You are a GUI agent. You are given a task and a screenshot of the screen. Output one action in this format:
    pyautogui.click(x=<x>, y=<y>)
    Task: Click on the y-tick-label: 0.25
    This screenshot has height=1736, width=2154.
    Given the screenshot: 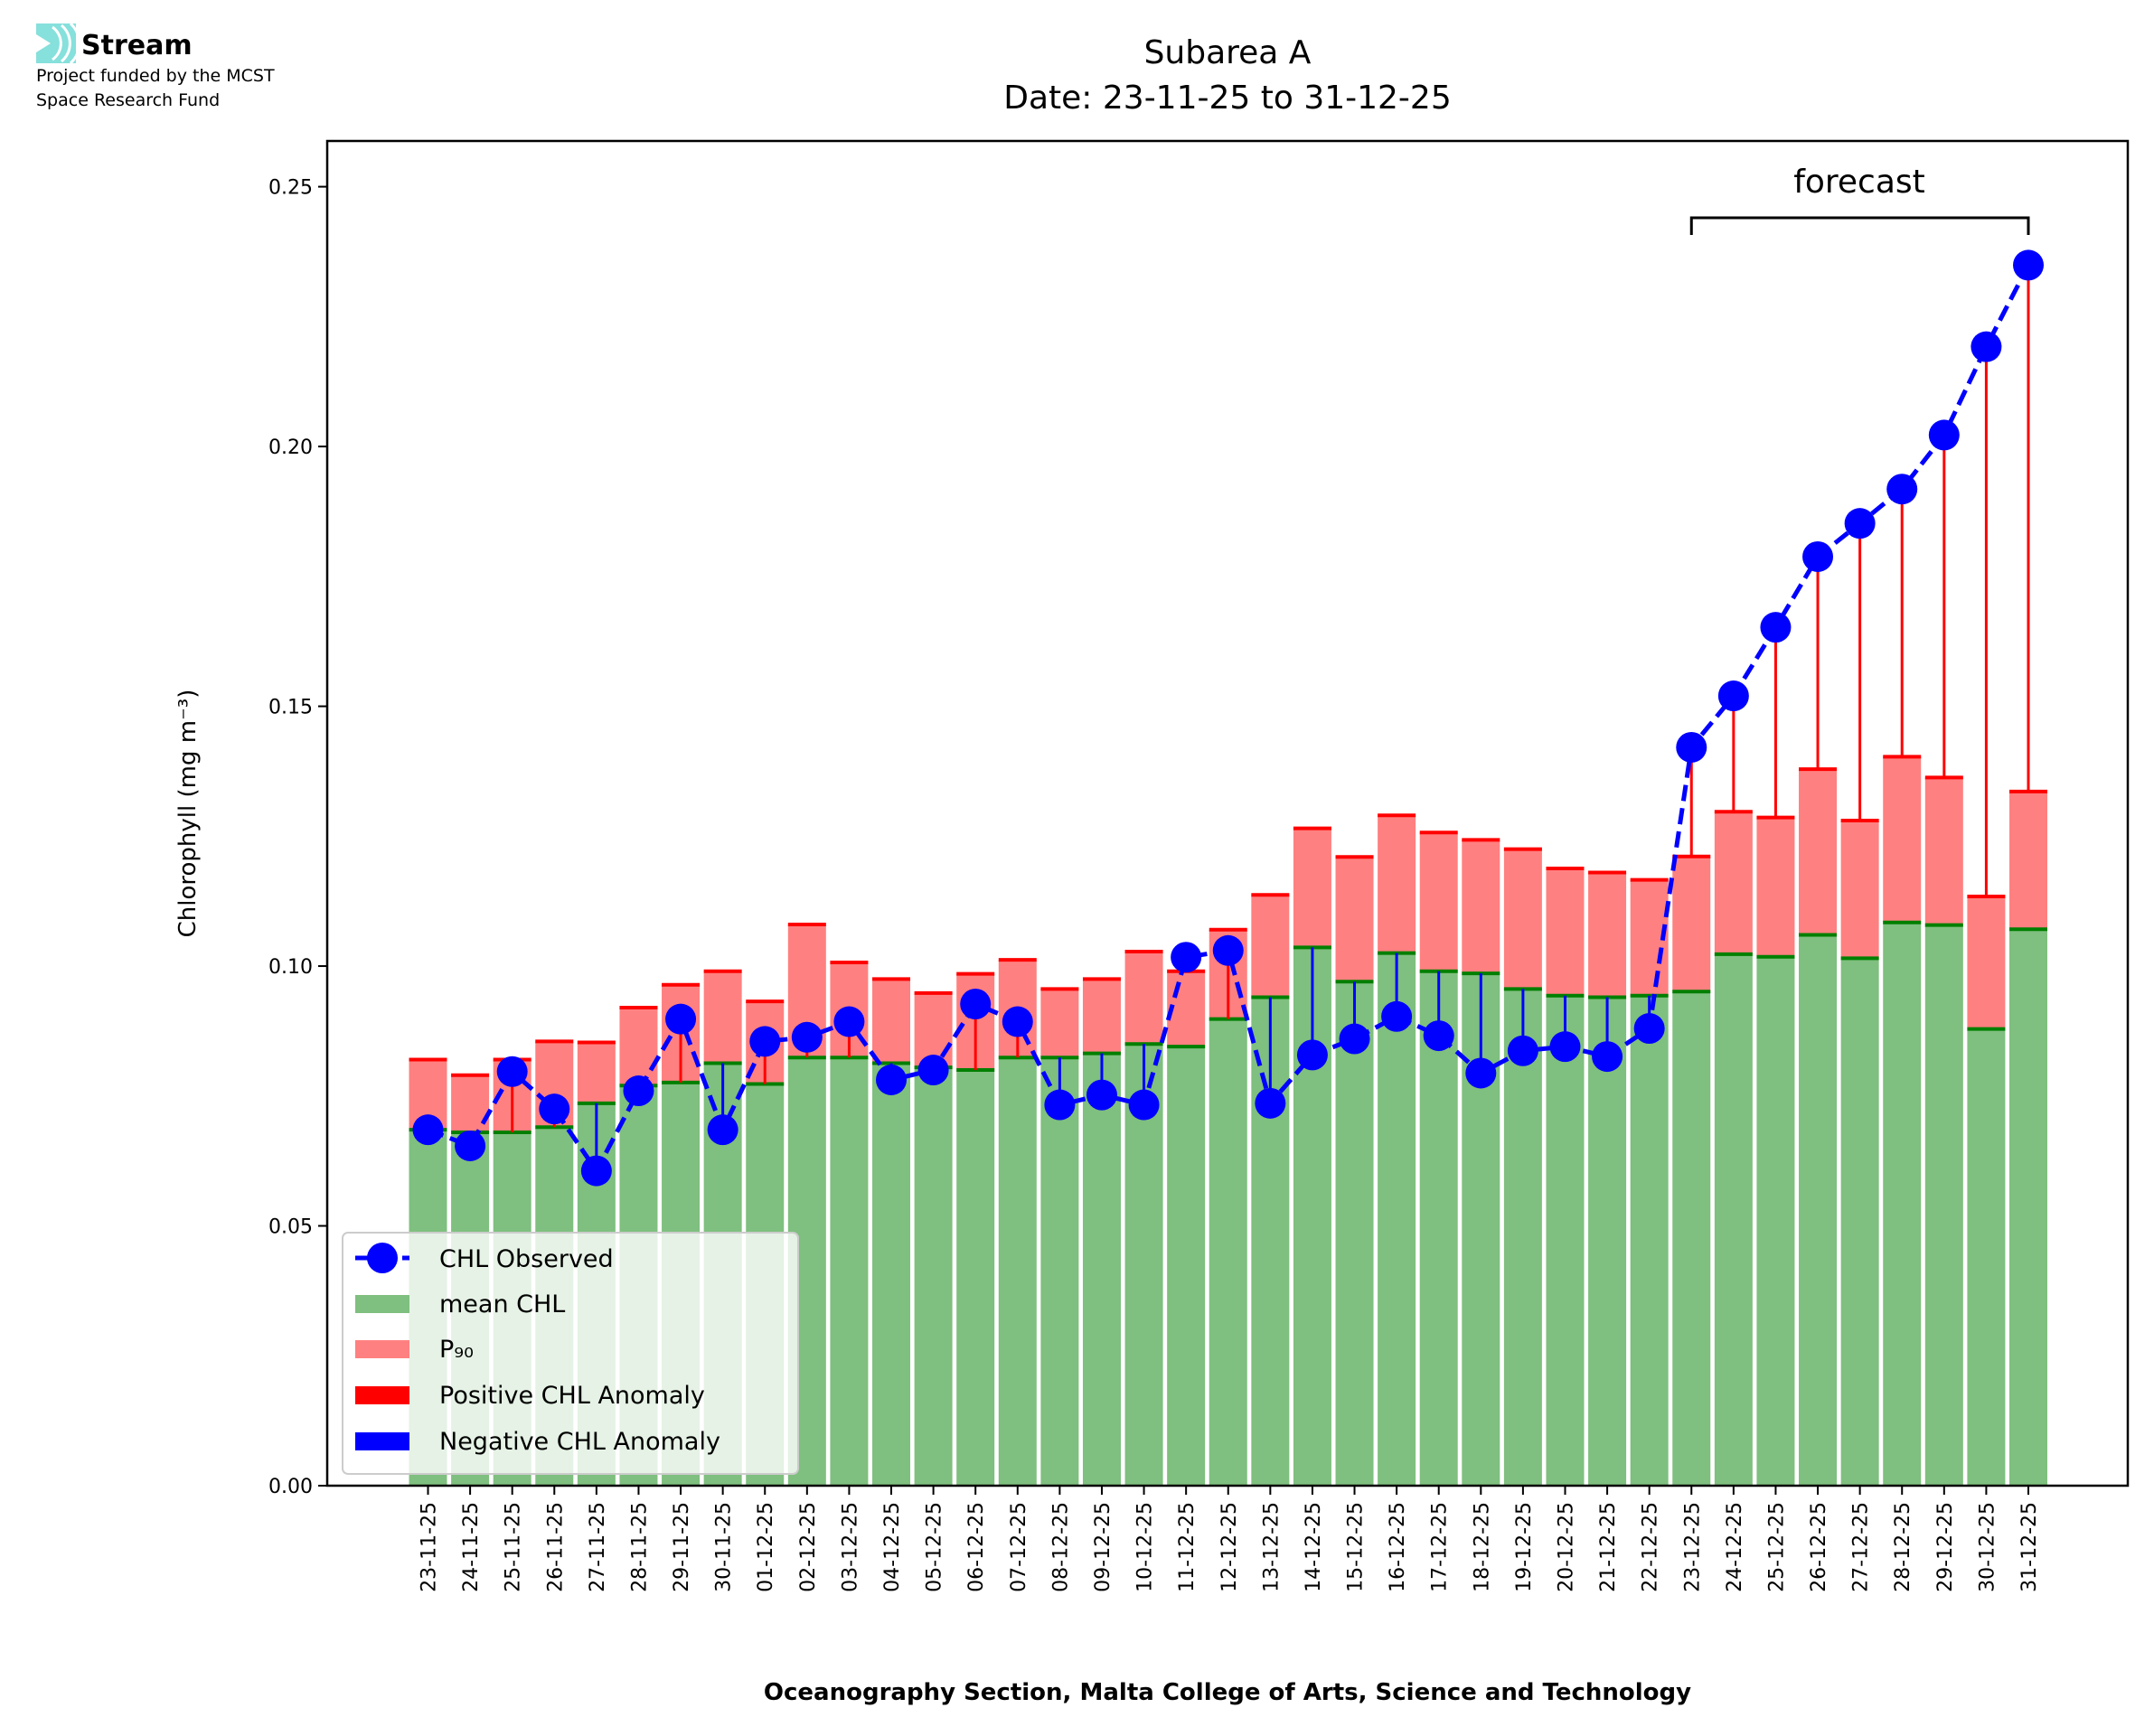 What is the action you would take?
    pyautogui.click(x=290, y=188)
    